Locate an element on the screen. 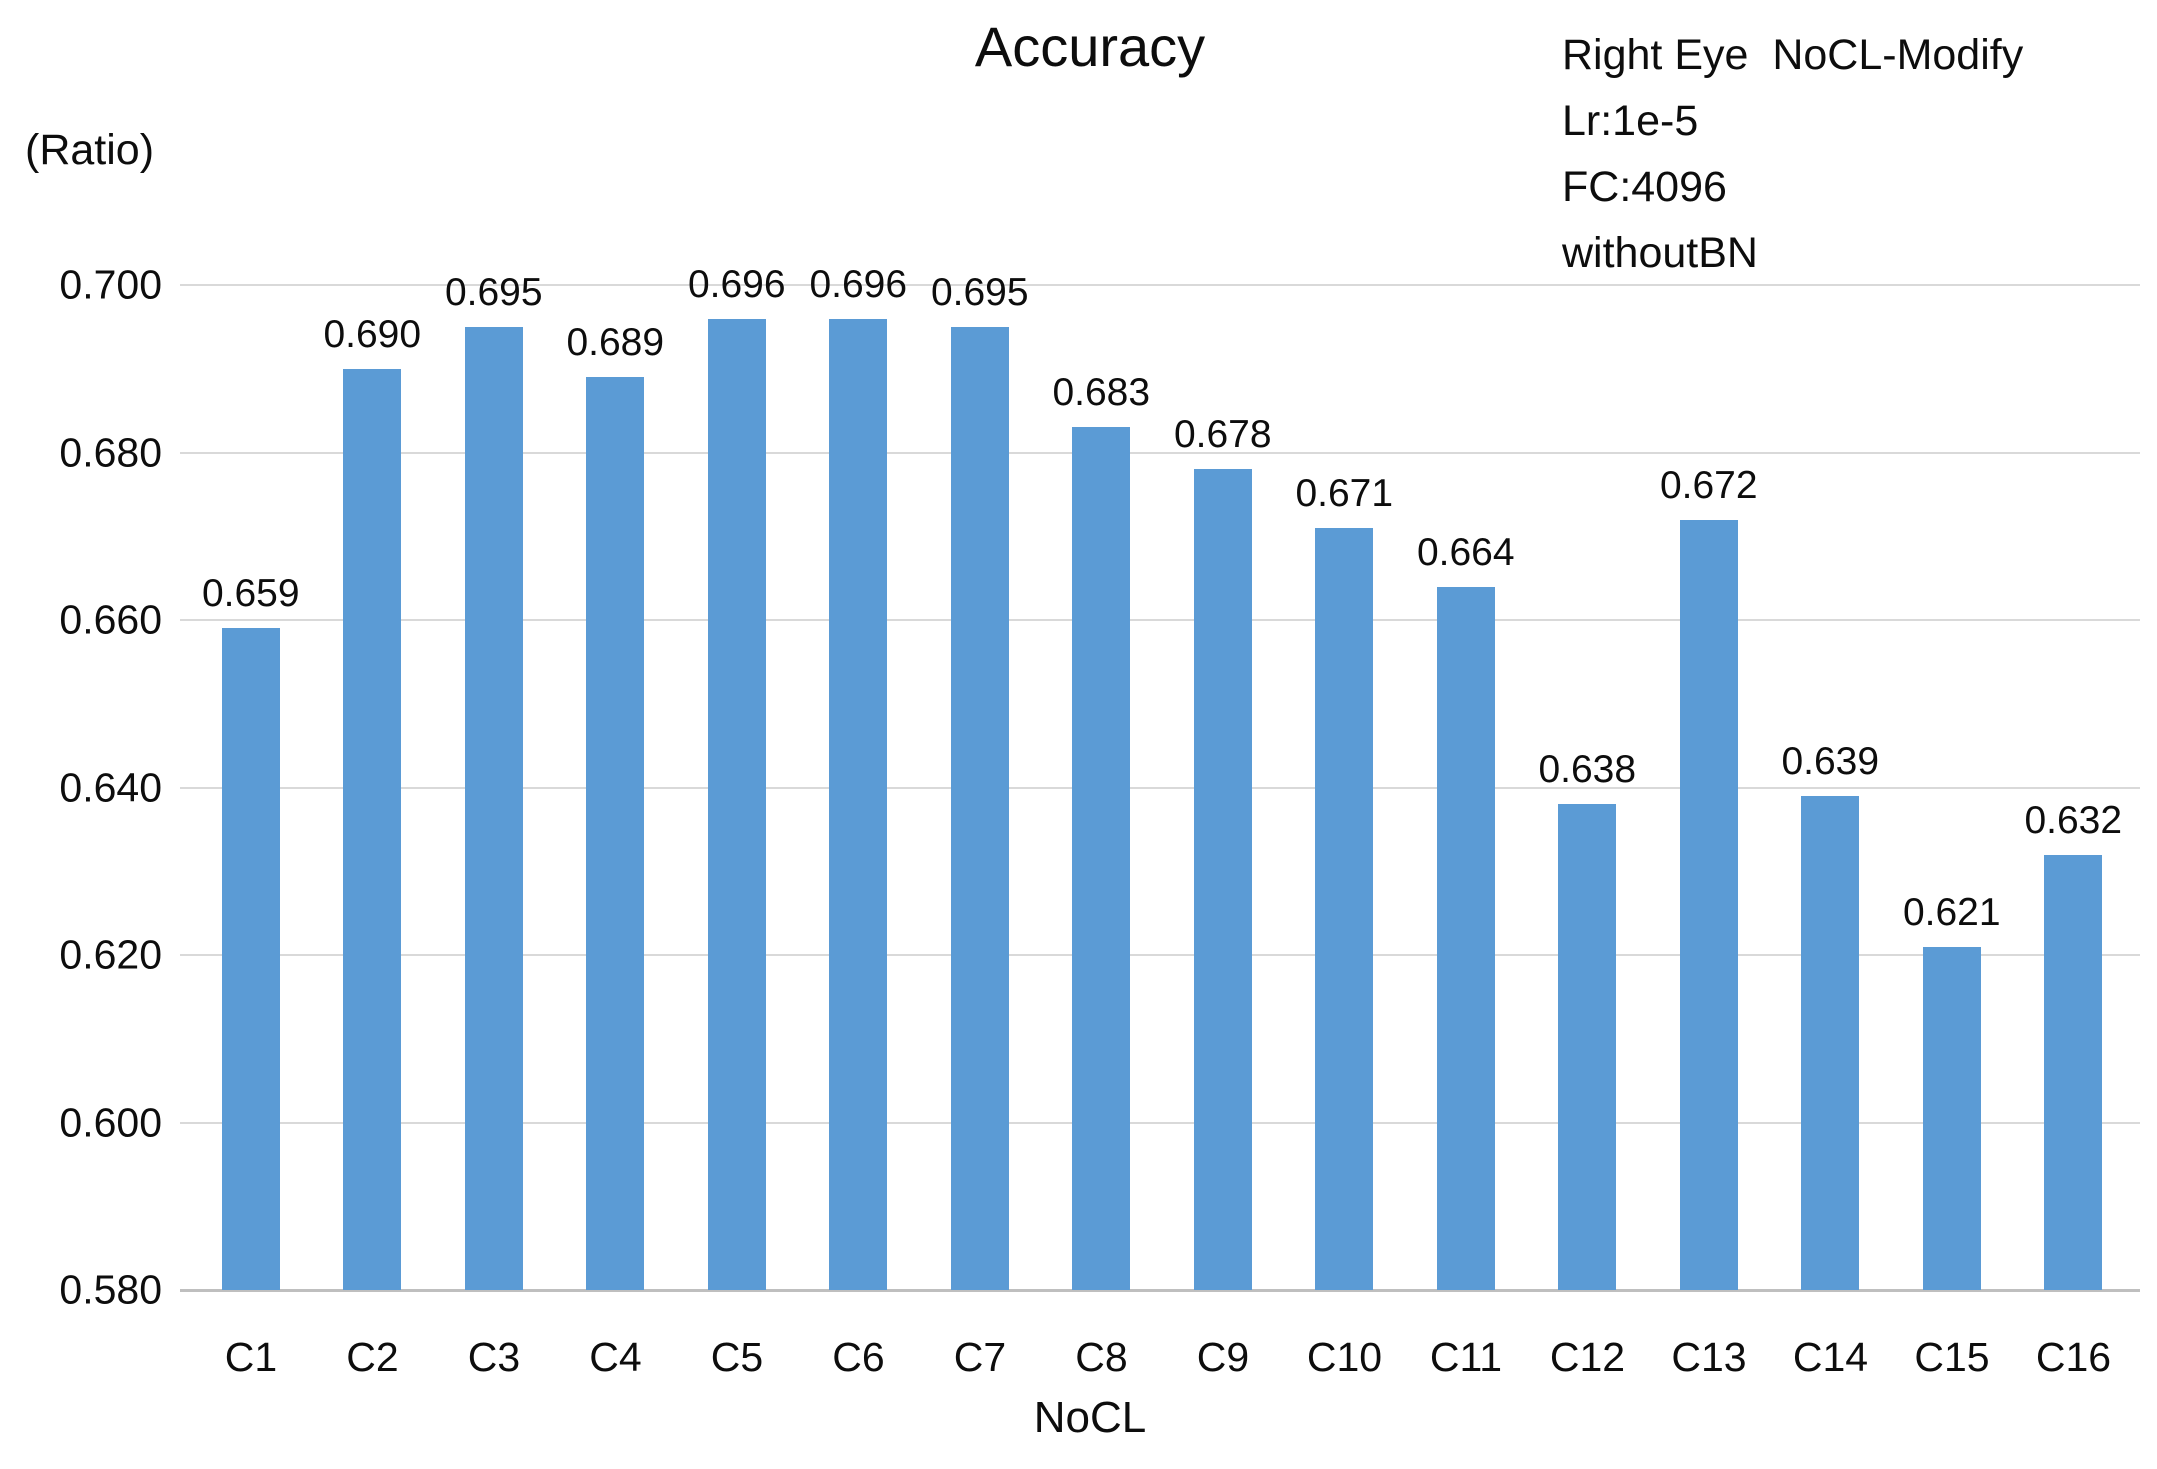 The height and width of the screenshot is (1469, 2157). bar-C1 is located at coordinates (250, 959).